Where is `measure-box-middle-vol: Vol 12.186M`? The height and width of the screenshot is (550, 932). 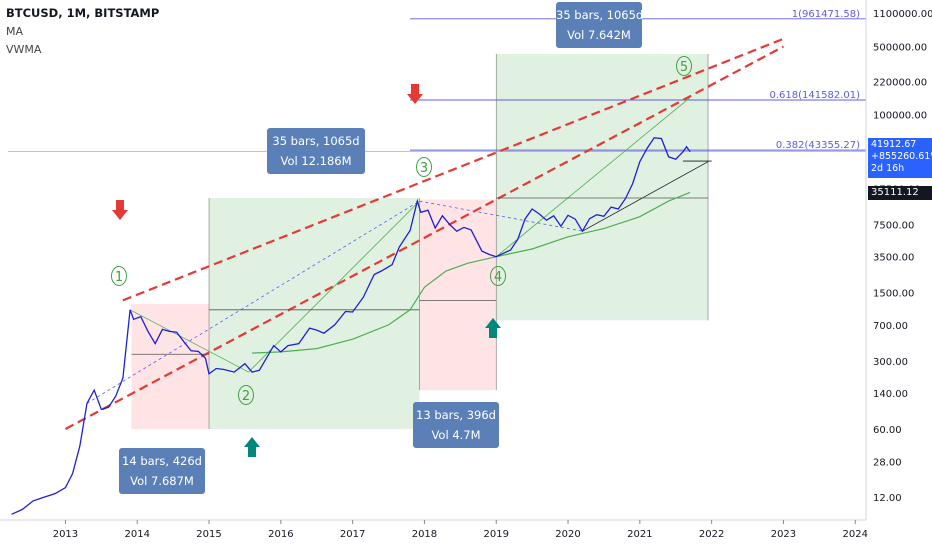
measure-box-middle-vol: Vol 12.186M is located at coordinates (316, 161).